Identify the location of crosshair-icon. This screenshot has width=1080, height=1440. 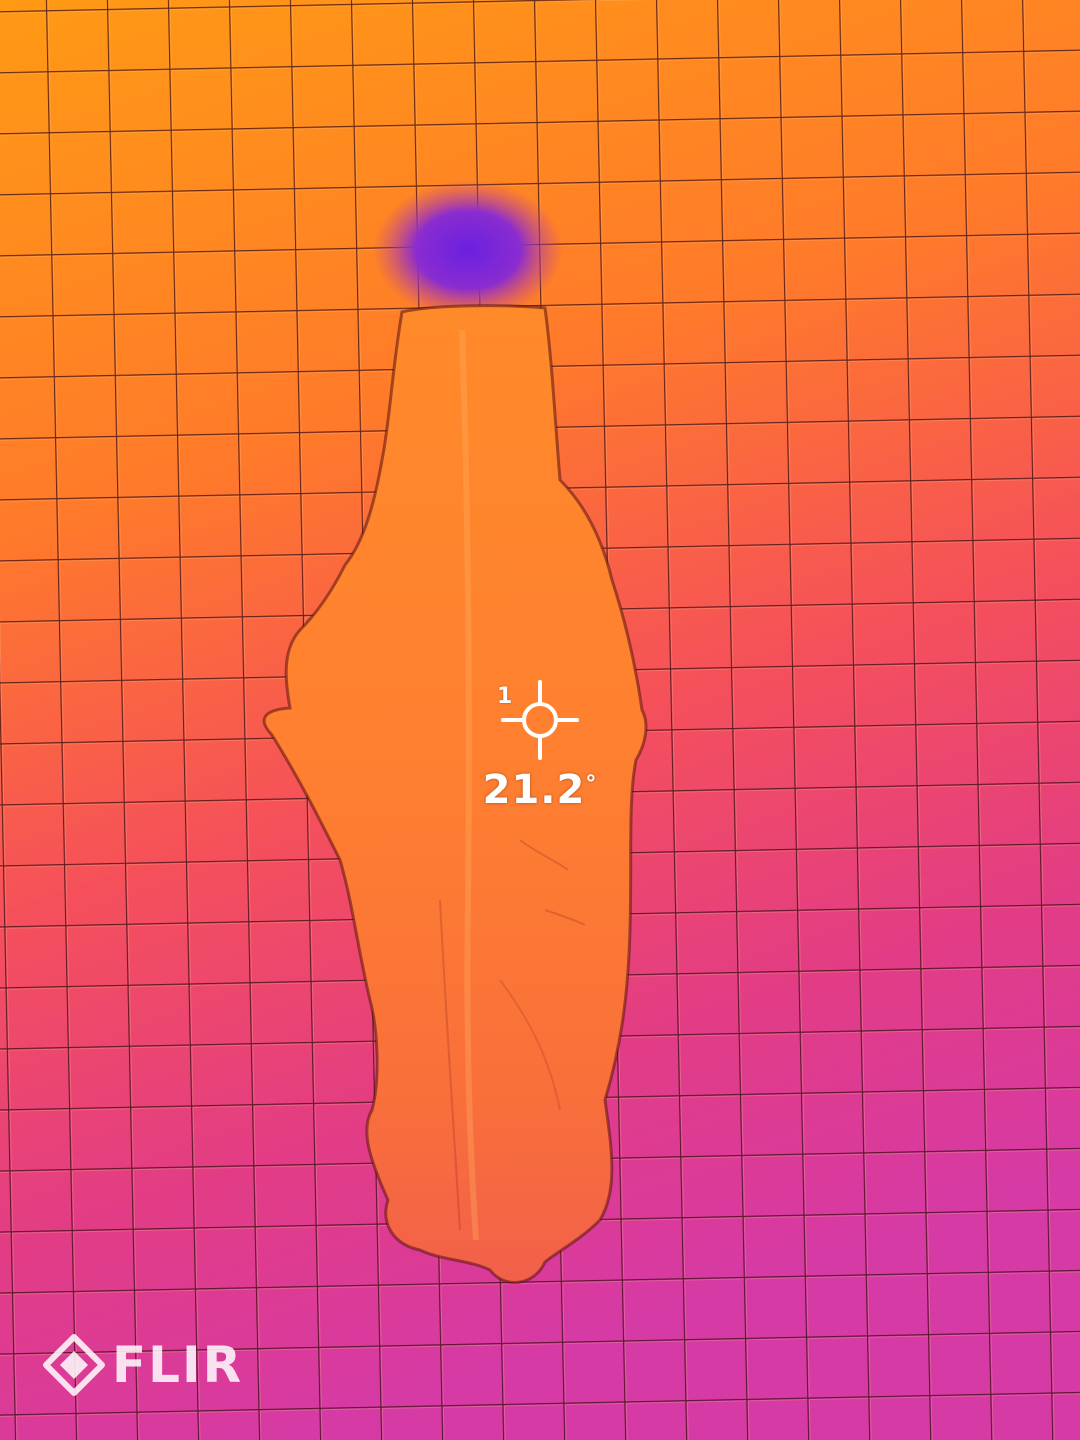
(540, 720).